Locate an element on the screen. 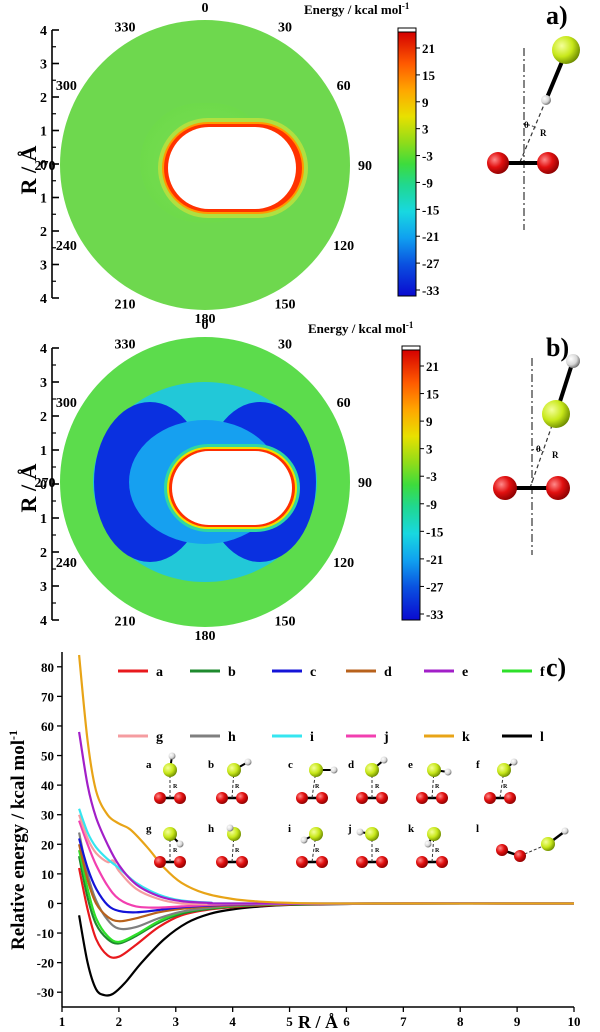 The width and height of the screenshot is (600, 1032). structure-g: gR is located at coordinates (166, 845).